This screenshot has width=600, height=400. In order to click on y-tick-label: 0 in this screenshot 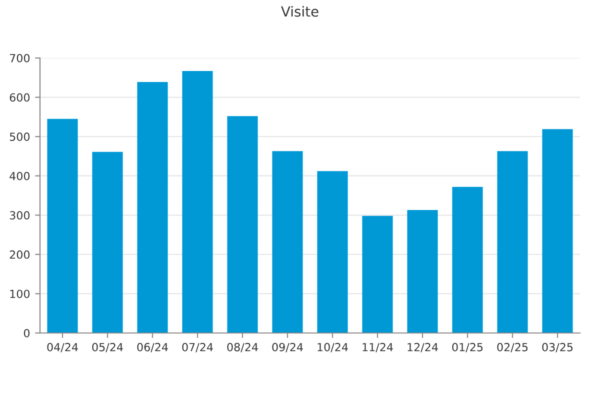, I will do `click(27, 333)`.